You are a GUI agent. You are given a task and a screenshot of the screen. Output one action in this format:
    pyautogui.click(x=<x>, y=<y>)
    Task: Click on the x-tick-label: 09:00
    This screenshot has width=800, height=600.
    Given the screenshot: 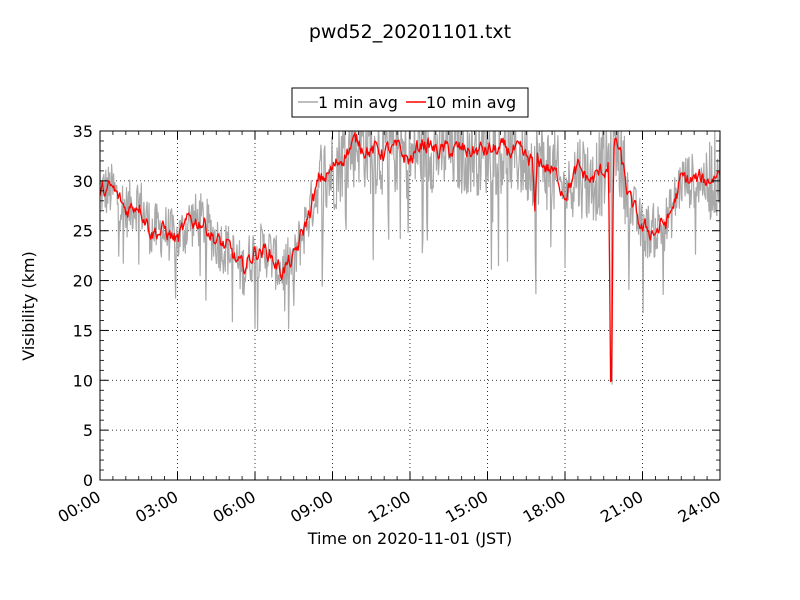 What is the action you would take?
    pyautogui.click(x=311, y=507)
    